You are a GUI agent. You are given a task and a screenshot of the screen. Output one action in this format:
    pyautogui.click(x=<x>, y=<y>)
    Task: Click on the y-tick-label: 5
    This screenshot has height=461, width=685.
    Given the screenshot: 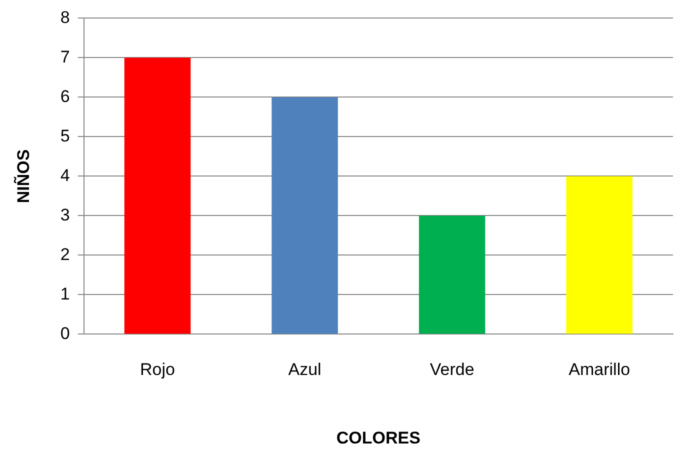 What is the action you would take?
    pyautogui.click(x=65, y=136)
    